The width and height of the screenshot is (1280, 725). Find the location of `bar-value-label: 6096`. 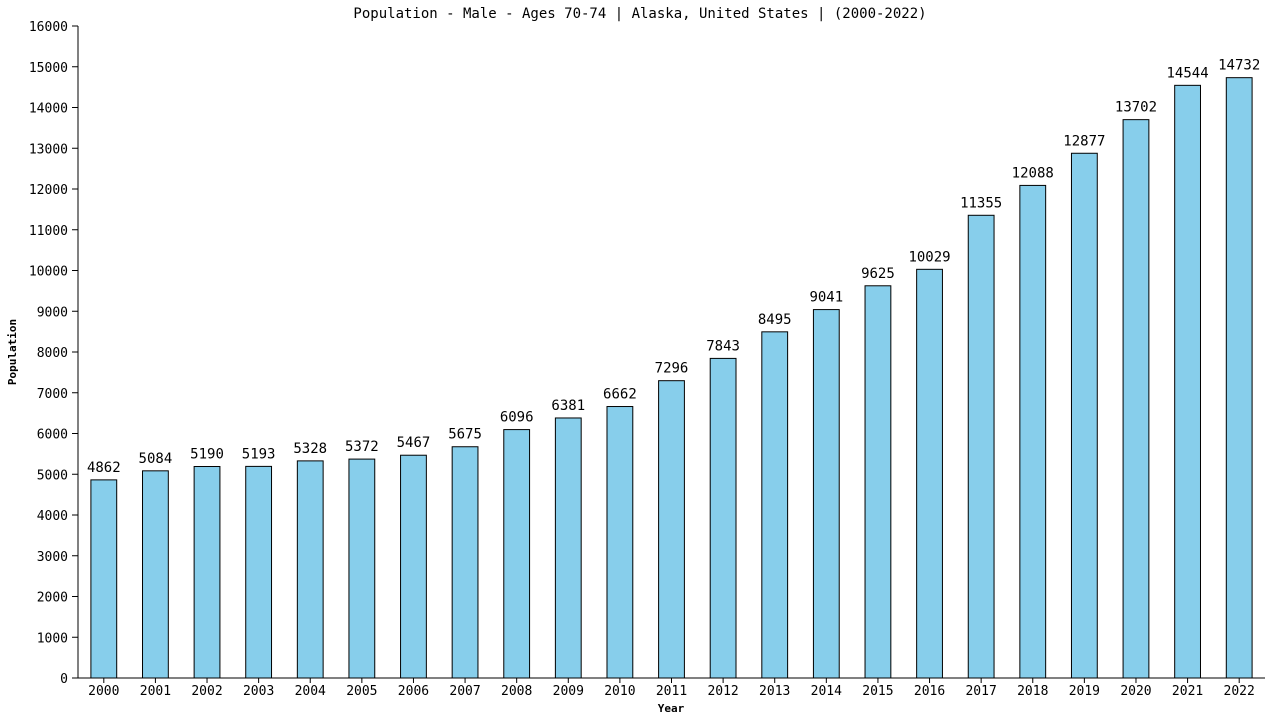

bar-value-label: 6096 is located at coordinates (517, 418).